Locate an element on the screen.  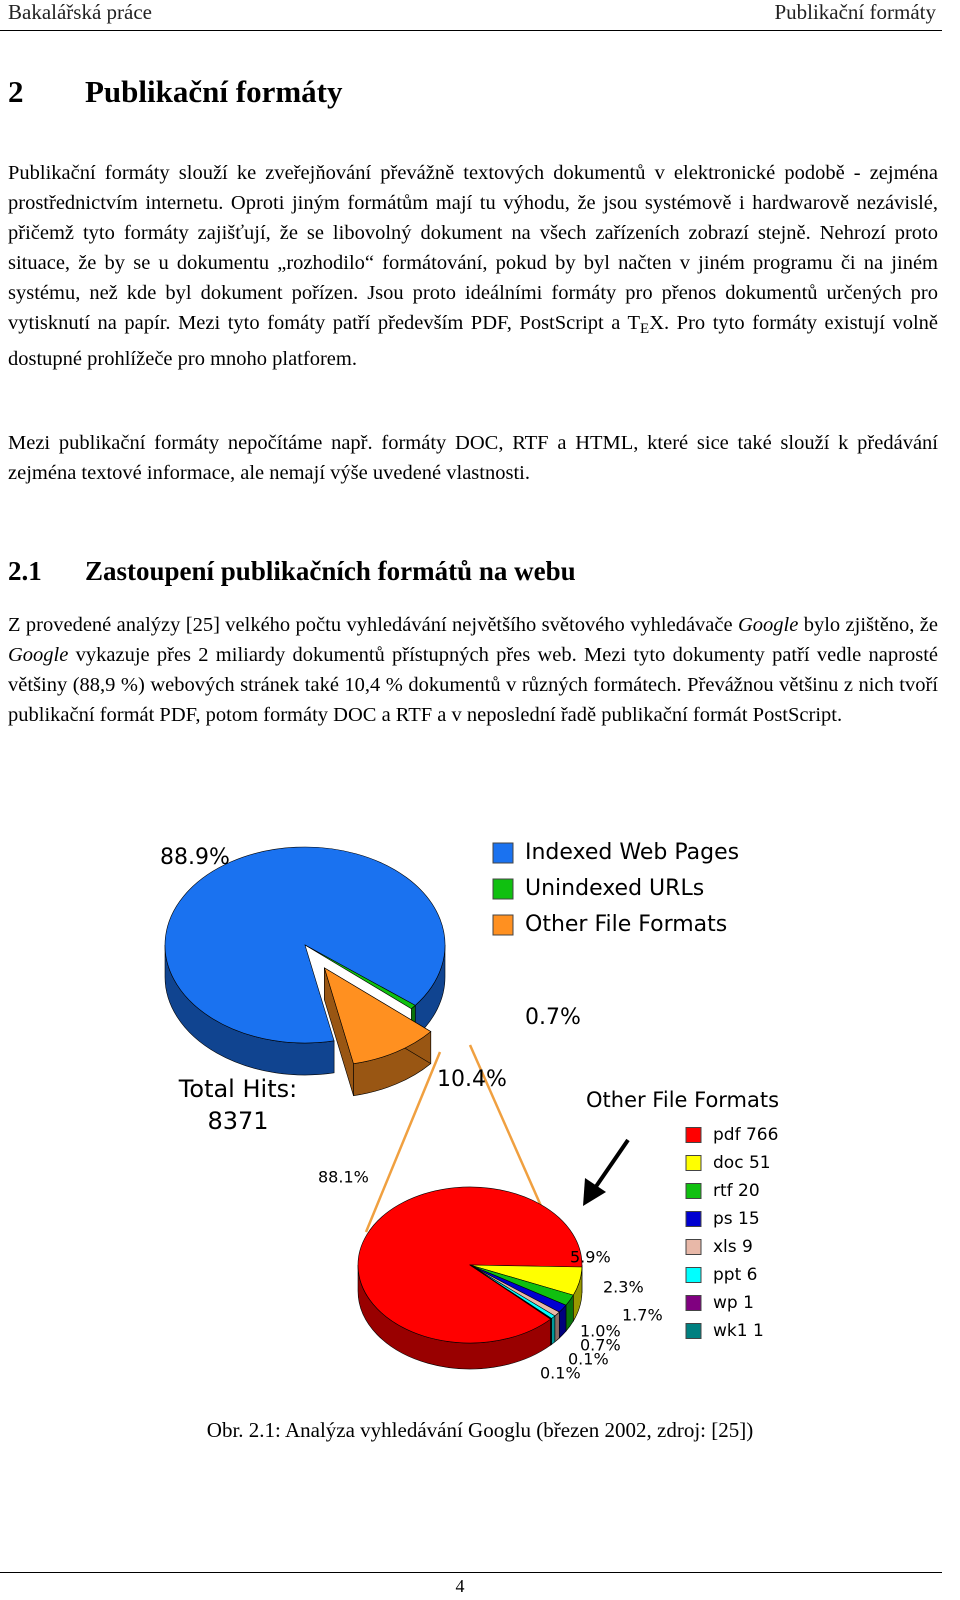
value-label: 1.7% is located at coordinates (642, 1315).